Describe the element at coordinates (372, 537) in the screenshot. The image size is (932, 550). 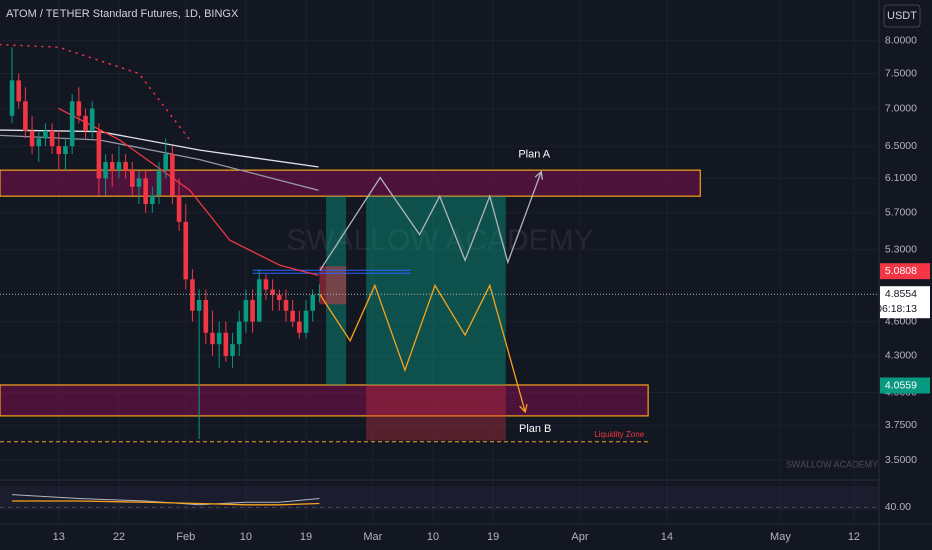
I see `x-tick-label: Mar` at that location.